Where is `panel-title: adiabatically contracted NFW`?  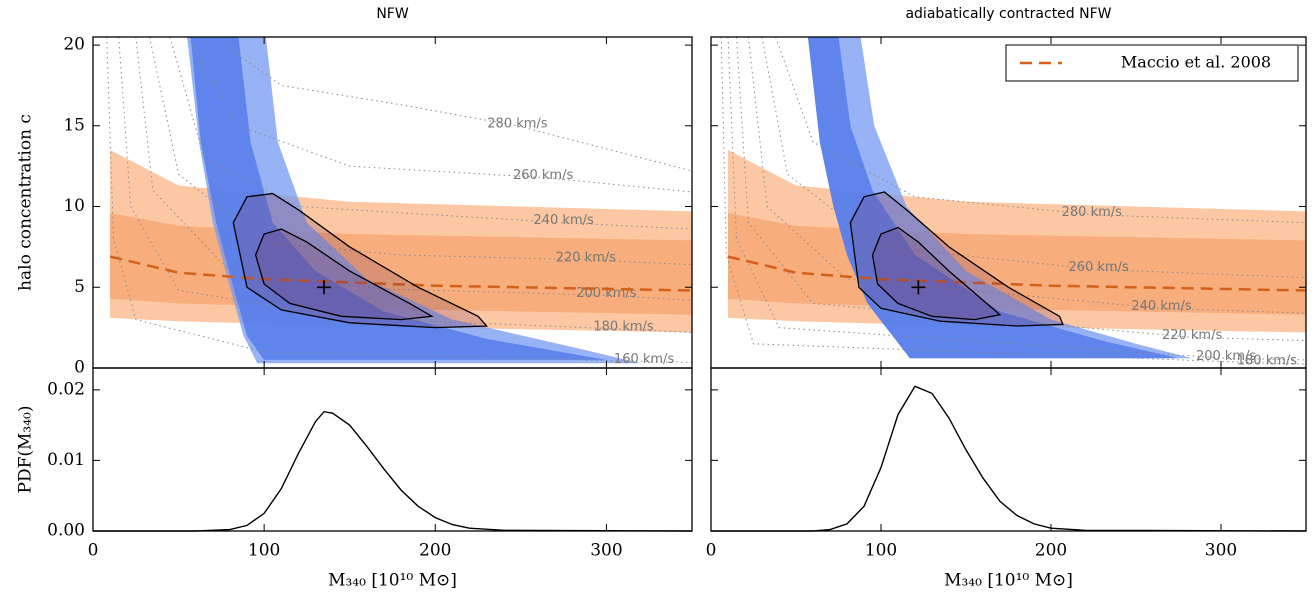 panel-title: adiabatically contracted NFW is located at coordinates (1008, 14).